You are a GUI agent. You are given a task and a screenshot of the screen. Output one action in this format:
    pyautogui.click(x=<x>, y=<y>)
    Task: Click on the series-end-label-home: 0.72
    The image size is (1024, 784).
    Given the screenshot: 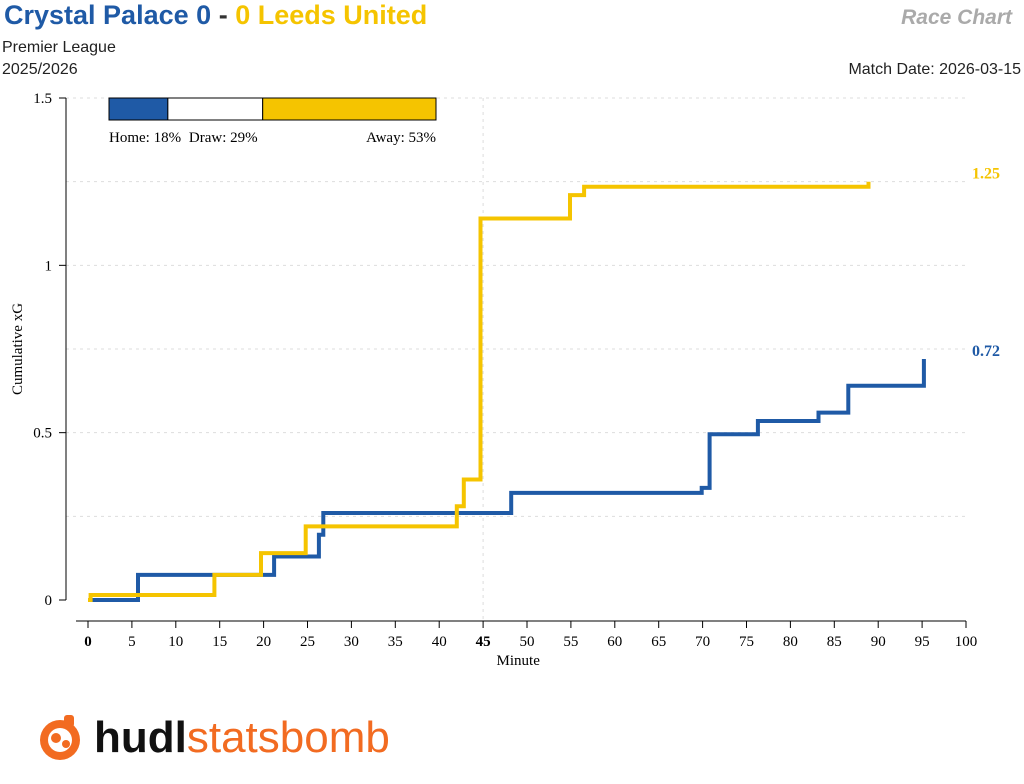 What is the action you would take?
    pyautogui.click(x=986, y=351)
    